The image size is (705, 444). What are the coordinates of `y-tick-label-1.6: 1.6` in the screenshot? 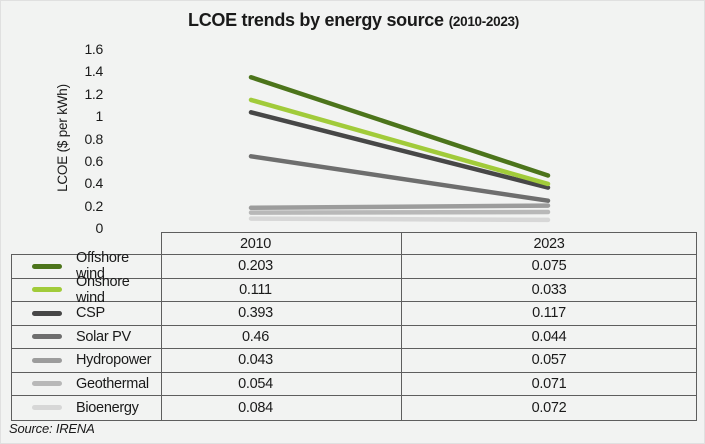 It's located at (93, 49).